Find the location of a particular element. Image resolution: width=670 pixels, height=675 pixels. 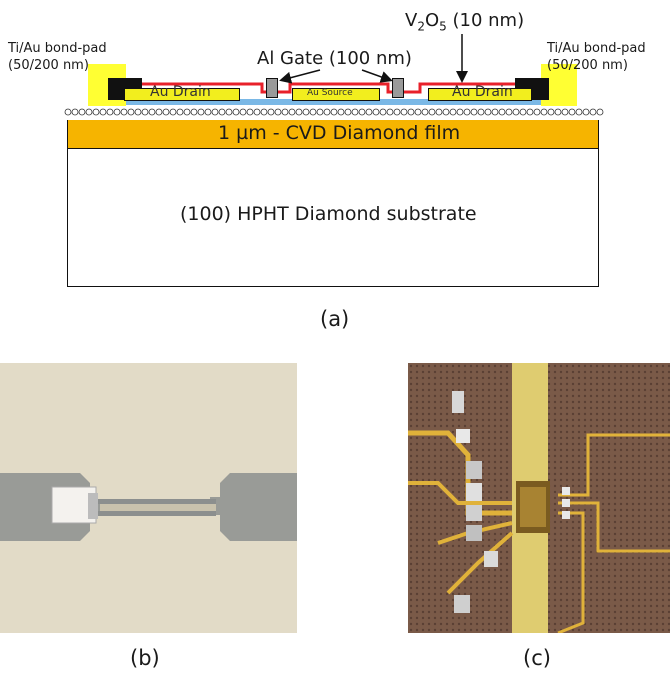

annotation-arrows is located at coordinates (373, 59).